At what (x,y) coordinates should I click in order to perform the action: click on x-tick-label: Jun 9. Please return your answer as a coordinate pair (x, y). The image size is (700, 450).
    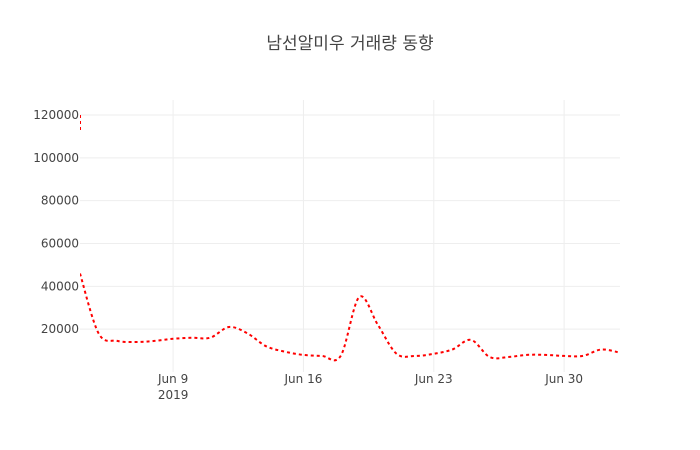
    Looking at the image, I should click on (172, 379).